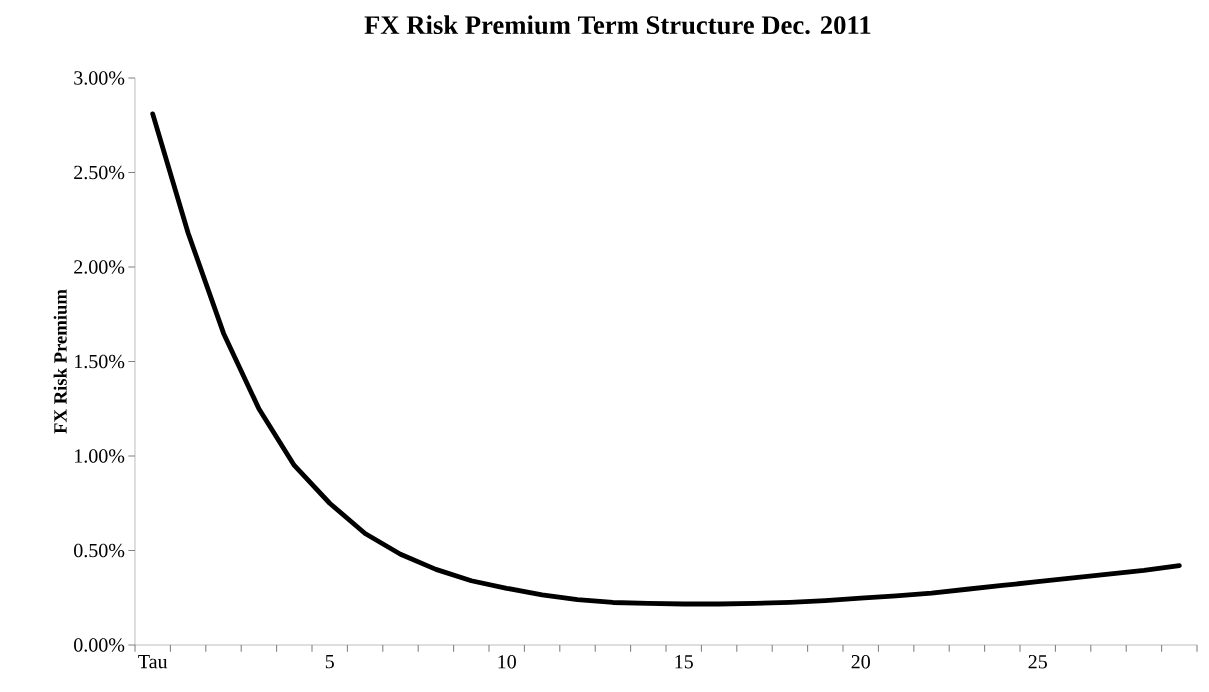  Describe the element at coordinates (99, 550) in the screenshot. I see `y-tick-label: 0.50%` at that location.